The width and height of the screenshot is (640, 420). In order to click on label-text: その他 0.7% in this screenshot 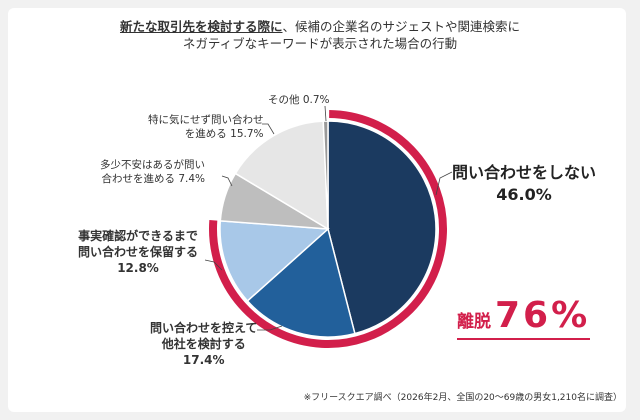, I will do `click(299, 100)`.